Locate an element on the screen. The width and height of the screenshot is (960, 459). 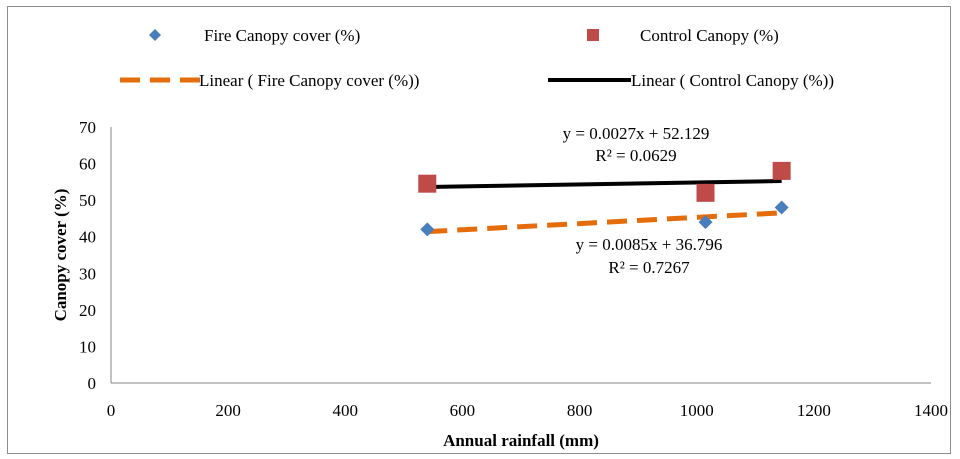
legend-label-control-canopy: Control Canopy (%) is located at coordinates (709, 35).